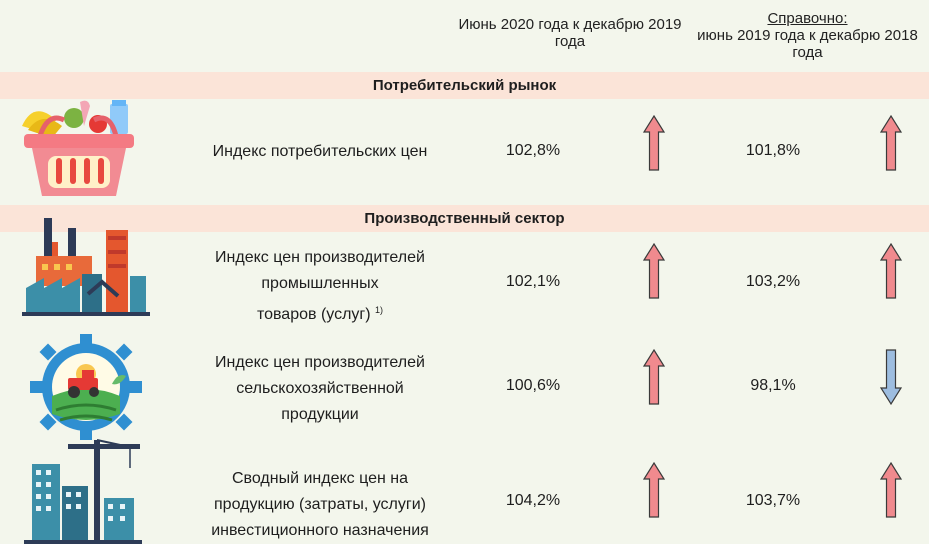 This screenshot has width=929, height=544. Describe the element at coordinates (773, 500) in the screenshot. I see `row-investment-reference-value: 103,7%` at that location.